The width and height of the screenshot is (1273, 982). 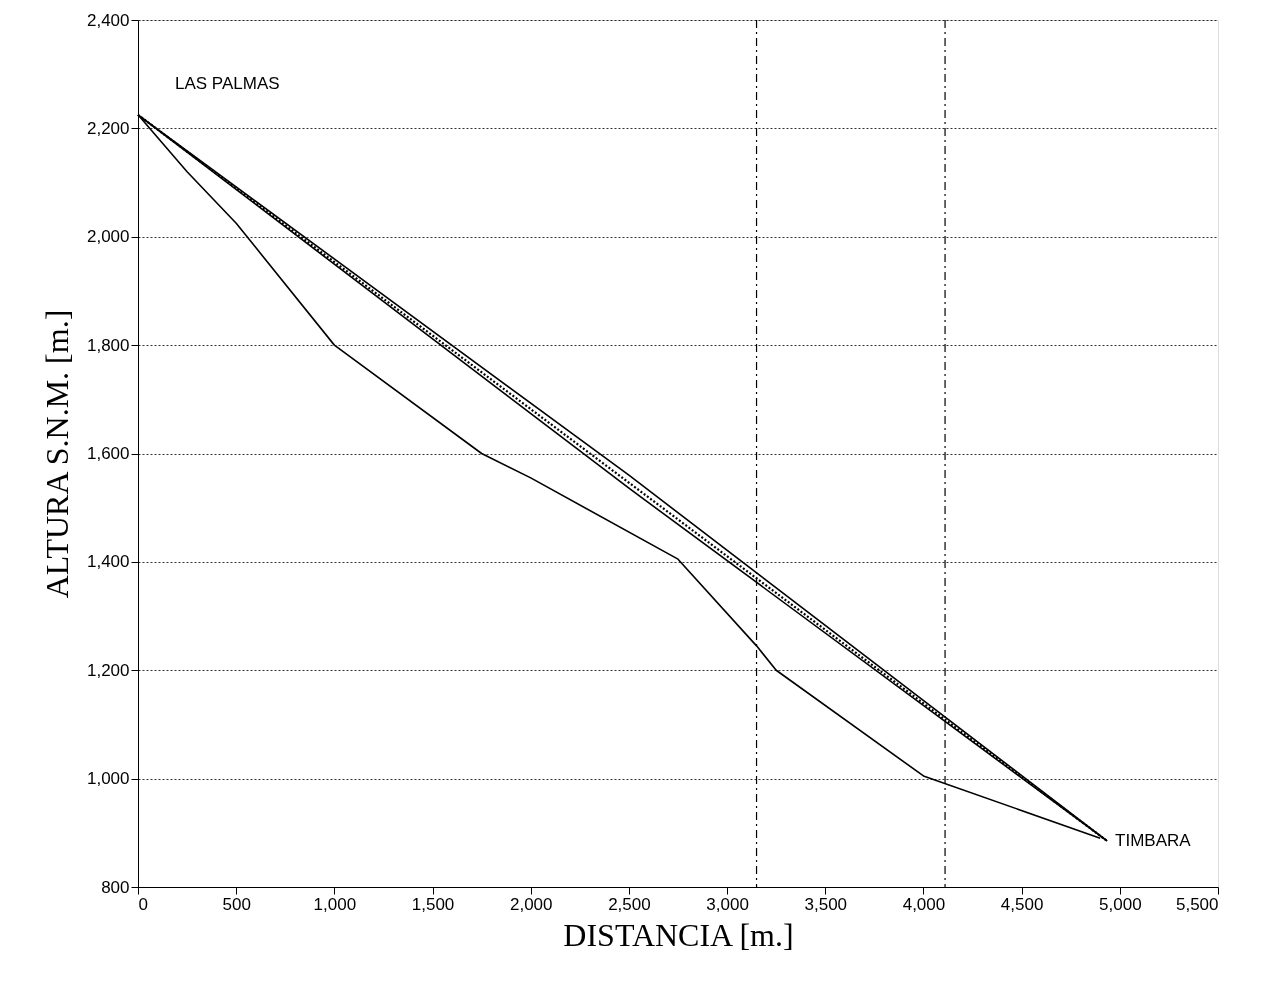 I want to click on annotation: TIMBARA, so click(x=1153, y=840).